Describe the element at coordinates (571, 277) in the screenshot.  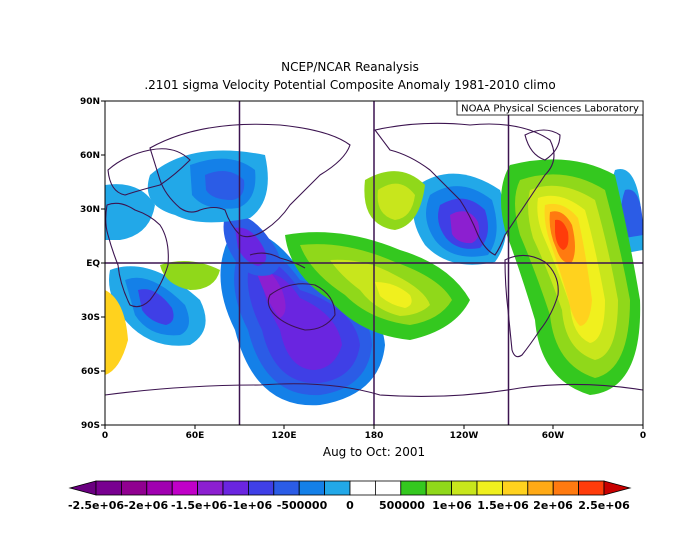
I see `positive-anomaly-americas` at that location.